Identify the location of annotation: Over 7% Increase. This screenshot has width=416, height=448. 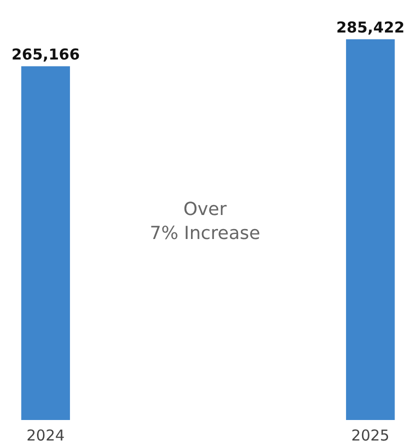
(205, 221).